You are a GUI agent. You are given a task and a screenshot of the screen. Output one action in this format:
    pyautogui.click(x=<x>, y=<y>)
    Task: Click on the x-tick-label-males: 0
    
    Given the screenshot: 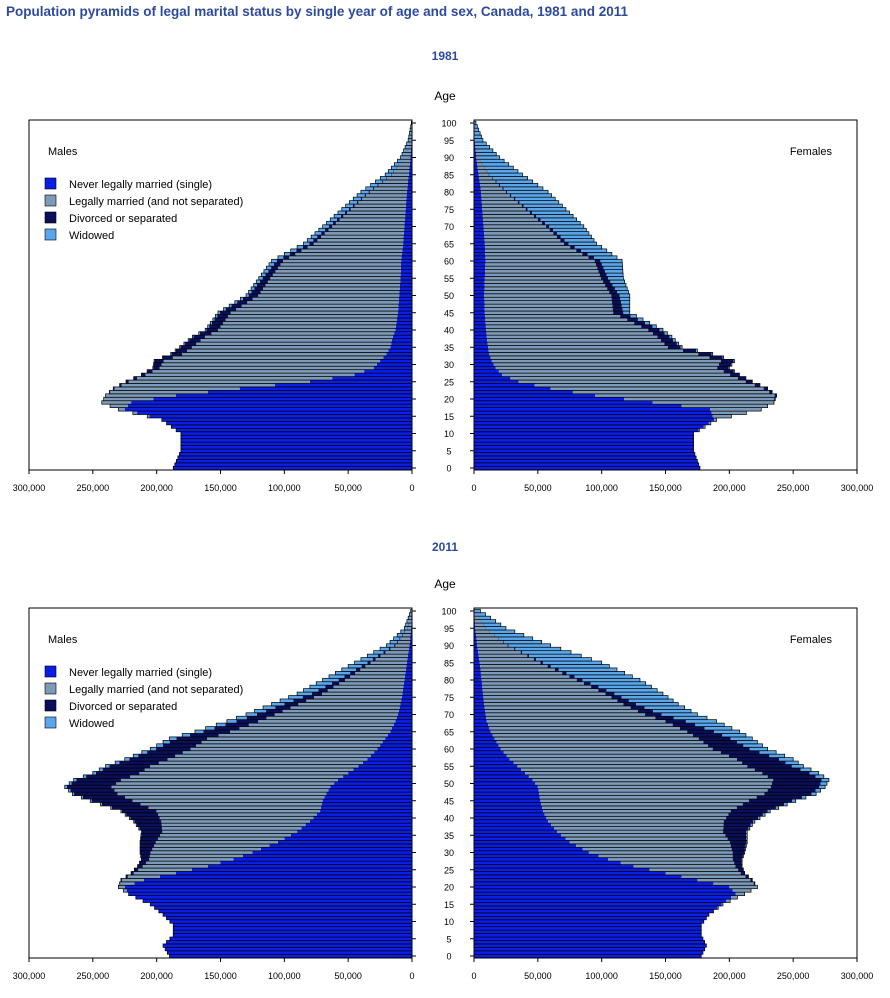 What is the action you would take?
    pyautogui.click(x=411, y=976)
    